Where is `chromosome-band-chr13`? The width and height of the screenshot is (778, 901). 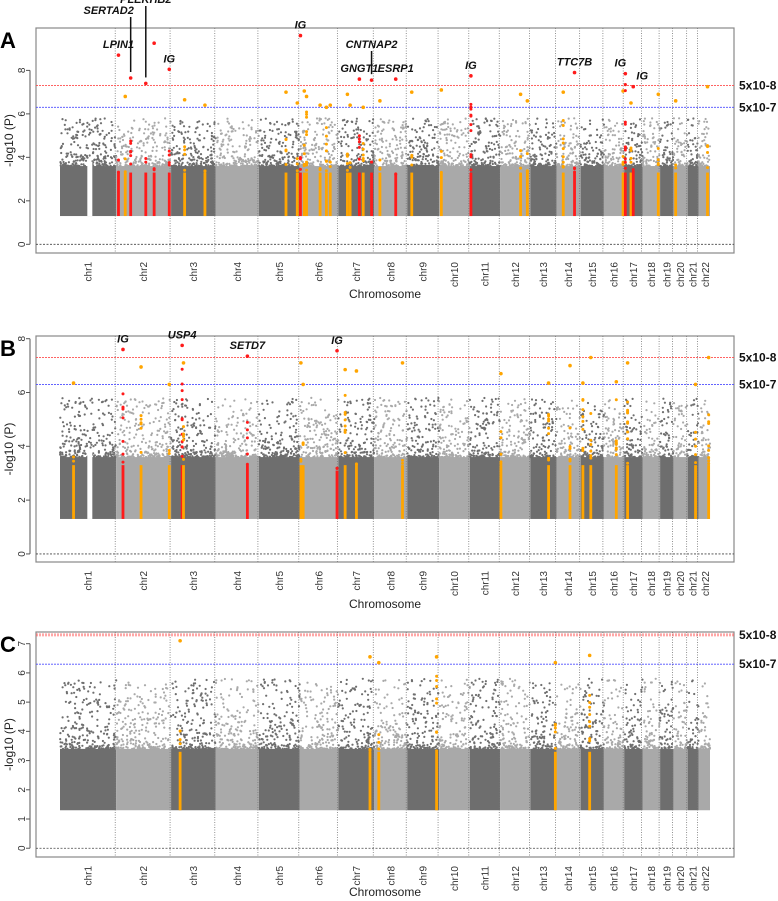 chromosome-band-chr13 is located at coordinates (543, 191).